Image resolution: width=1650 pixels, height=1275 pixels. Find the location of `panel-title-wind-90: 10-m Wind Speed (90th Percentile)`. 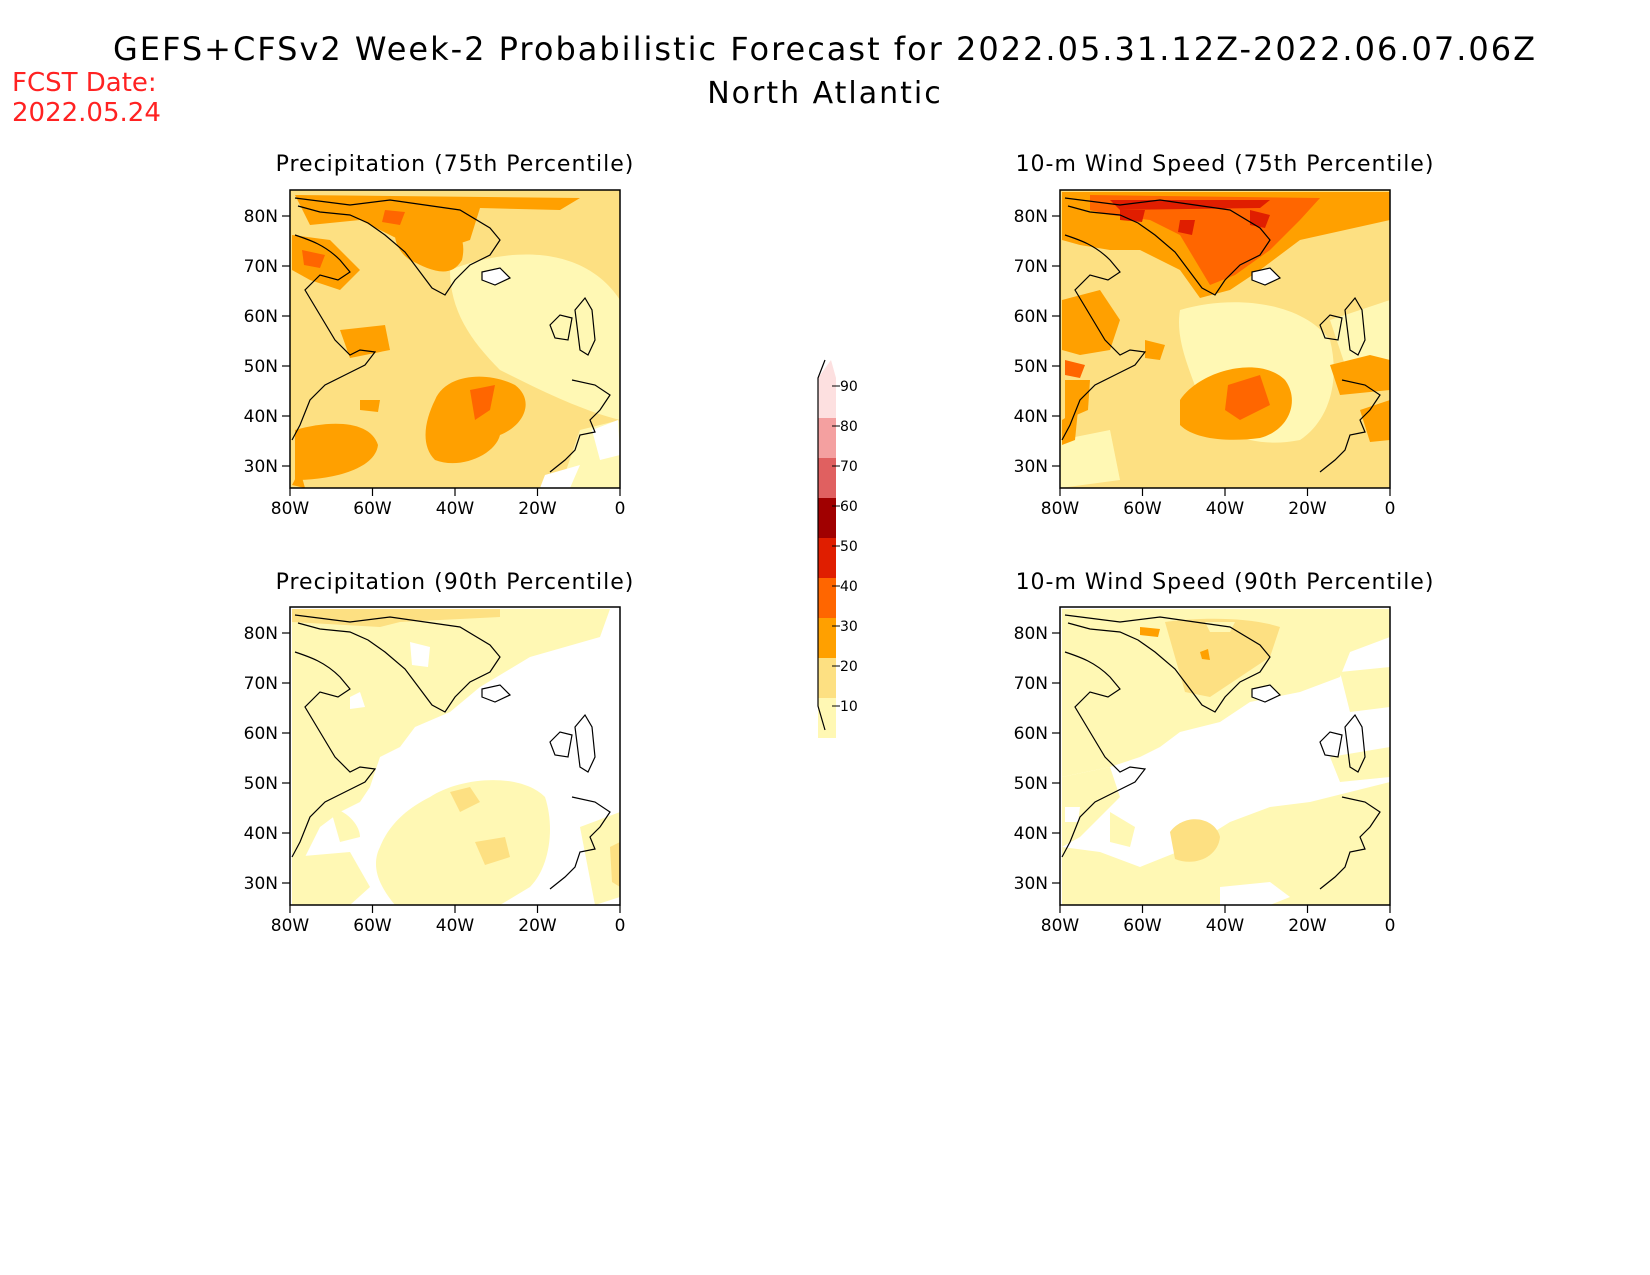

panel-title-wind-90: 10-m Wind Speed (90th Percentile) is located at coordinates (1225, 582).